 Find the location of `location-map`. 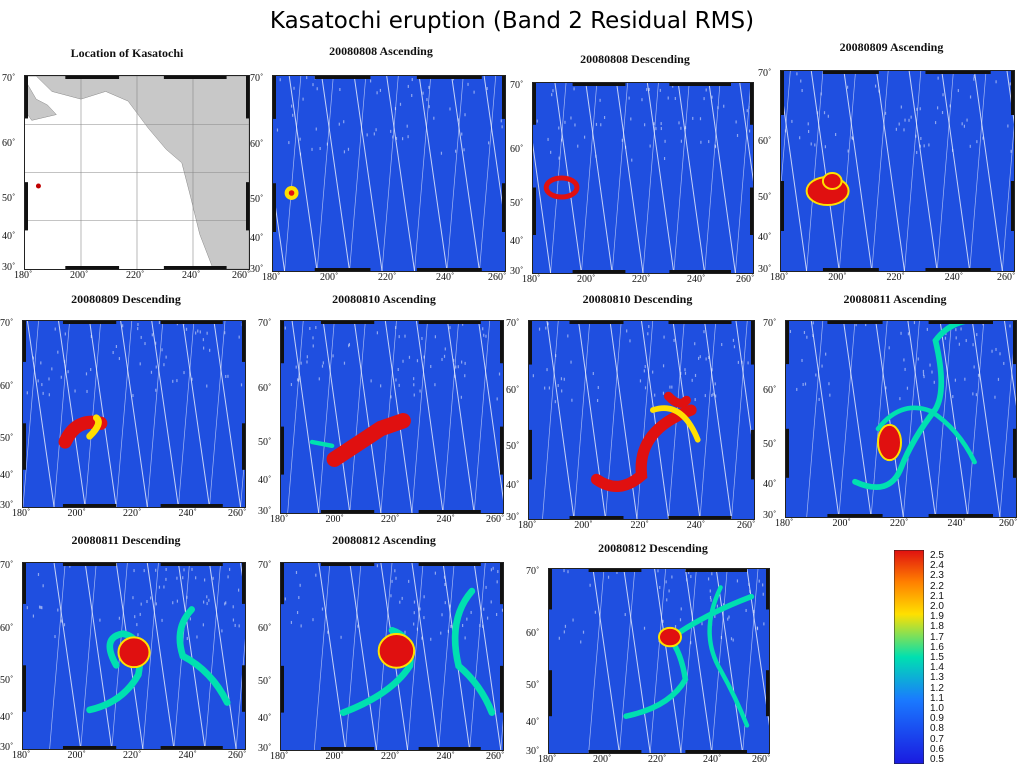

location-map is located at coordinates (137, 172).